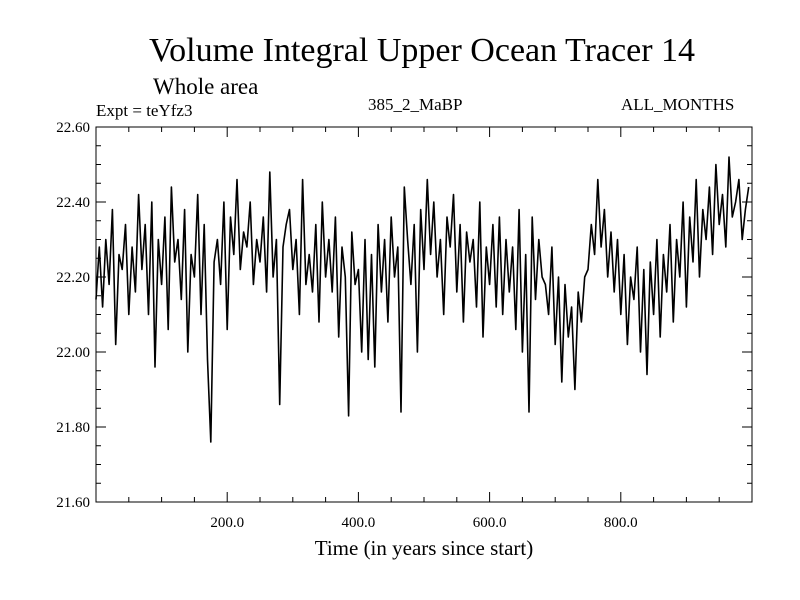 The height and width of the screenshot is (600, 800). Describe the element at coordinates (73, 428) in the screenshot. I see `y-tick-label: 21.80` at that location.